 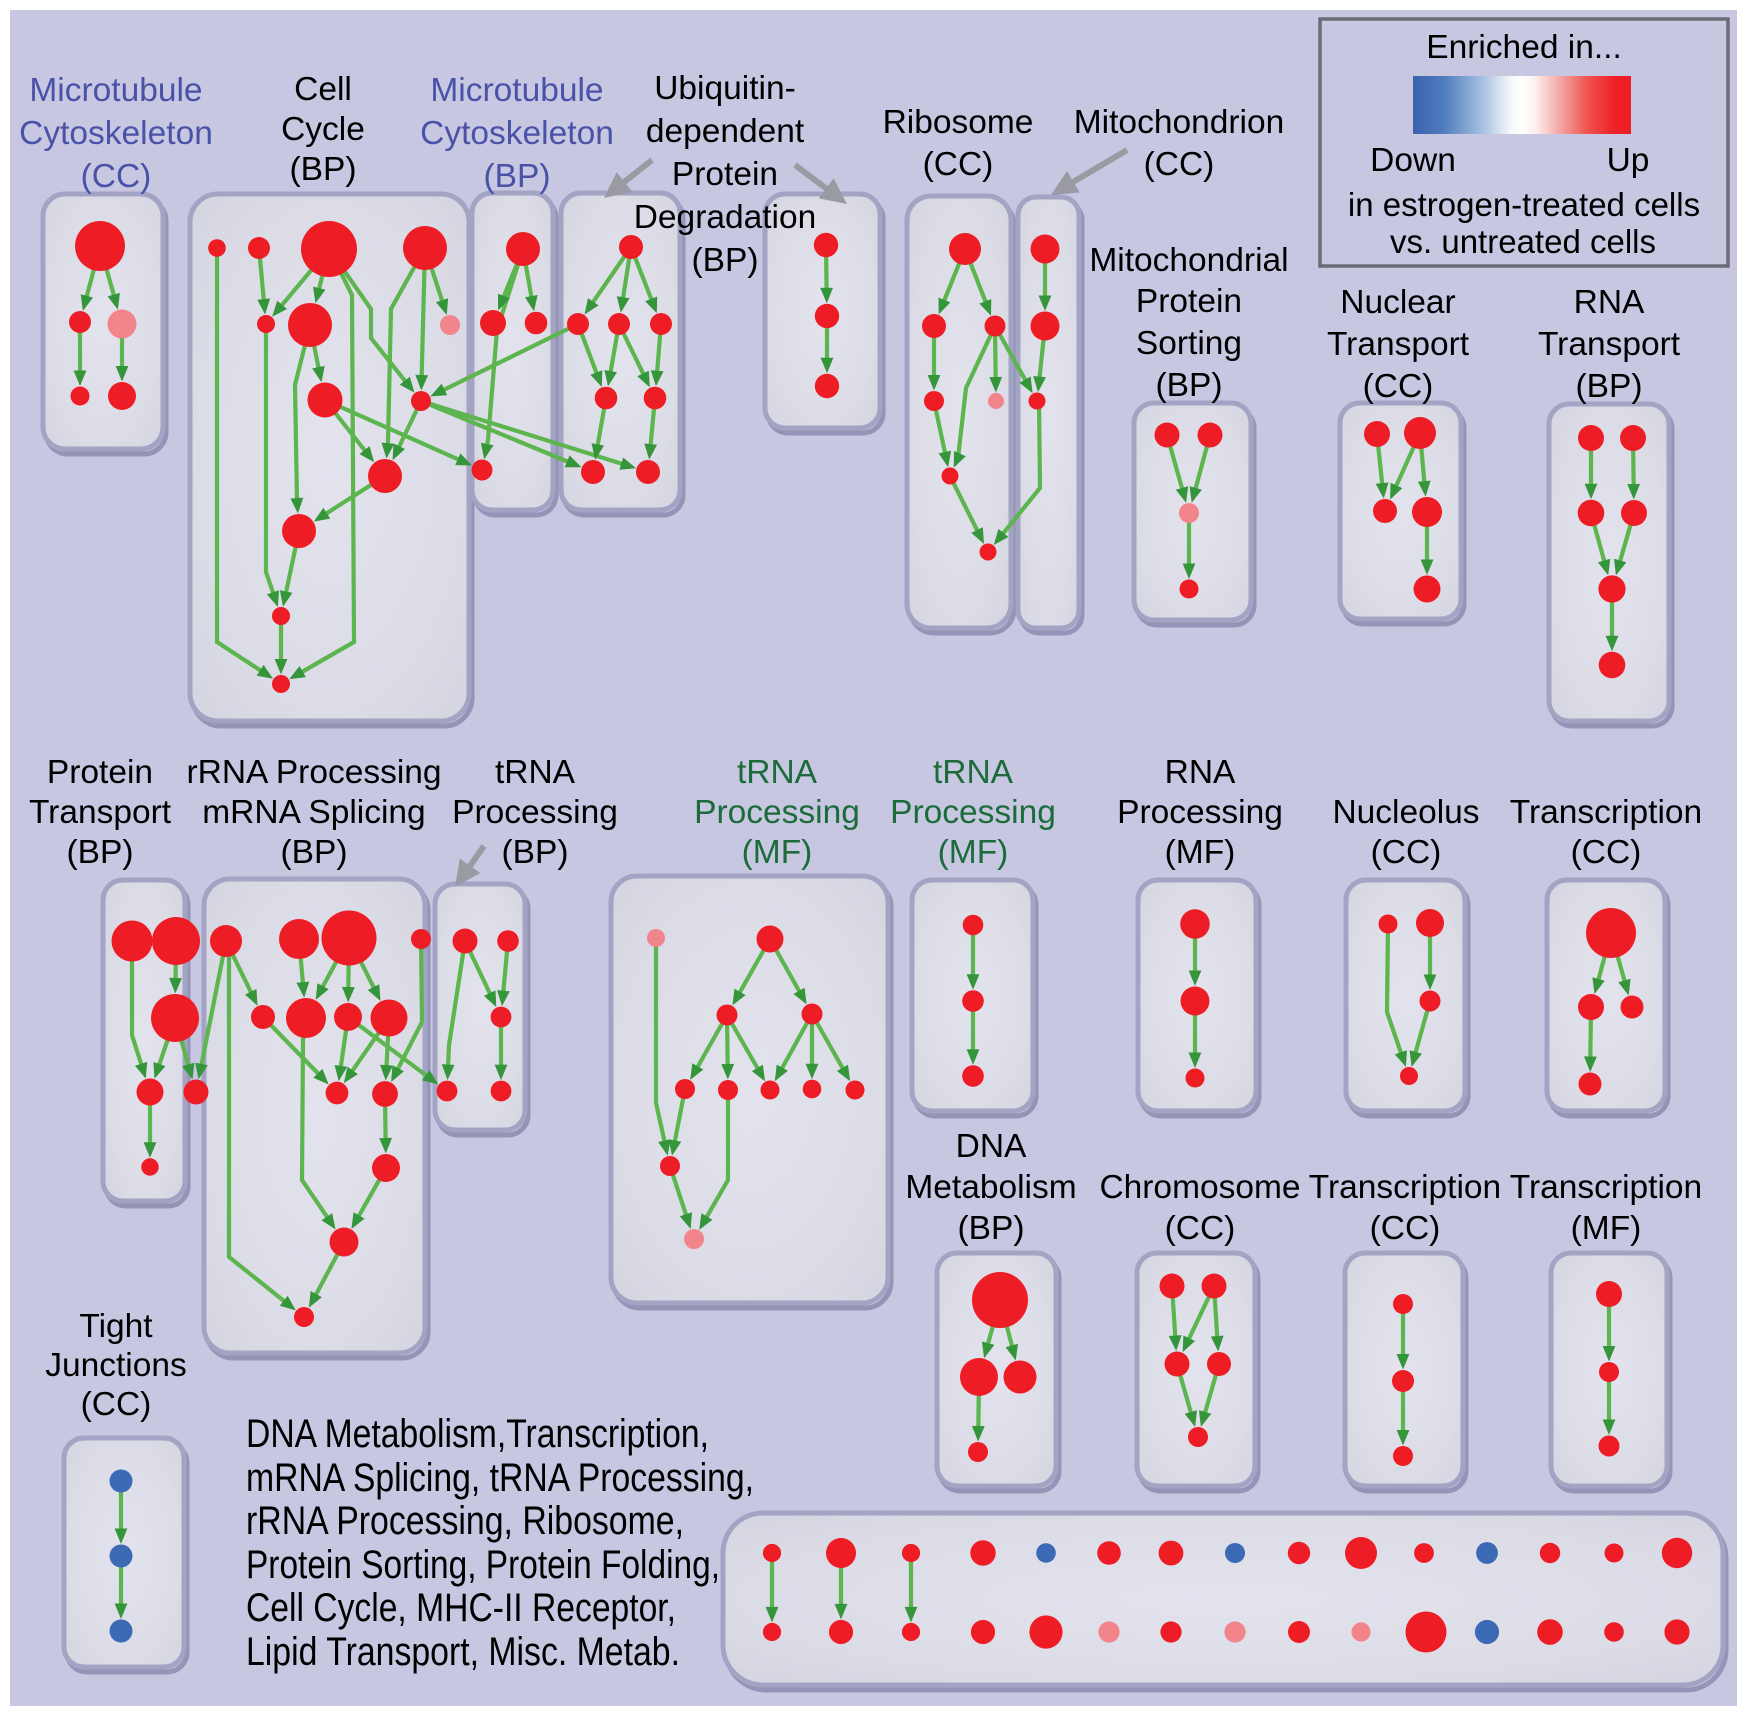 I want to click on svg-text: Down, so click(x=1413, y=160).